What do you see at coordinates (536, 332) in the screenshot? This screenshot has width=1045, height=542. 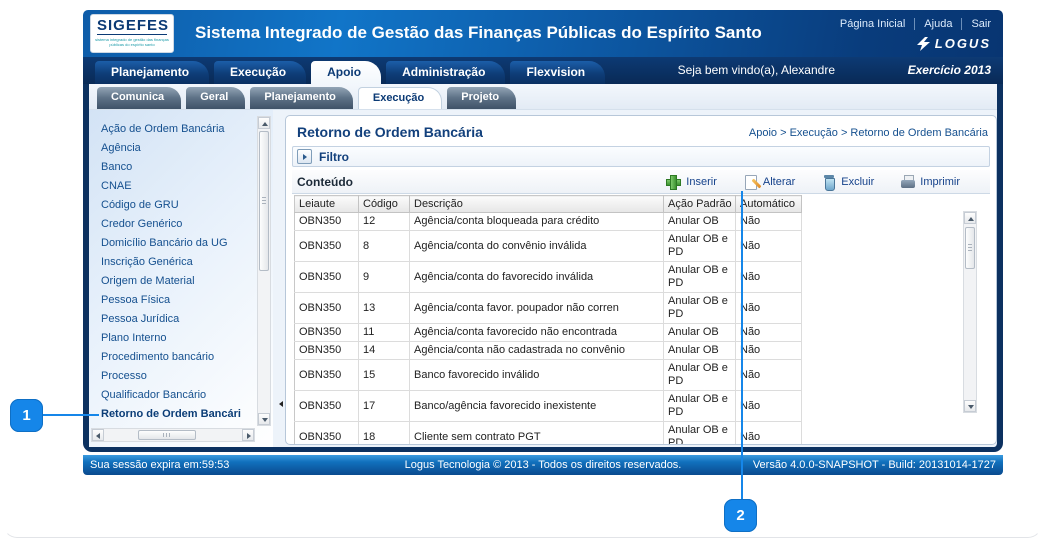 I see `cell-descricao: Agência/conta favorecido não encontrada` at bounding box center [536, 332].